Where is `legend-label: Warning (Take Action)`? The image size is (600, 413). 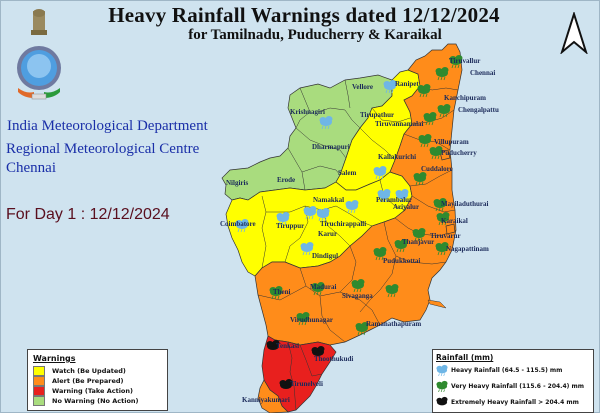 legend-label: Warning (Take Action) is located at coordinates (92, 390).